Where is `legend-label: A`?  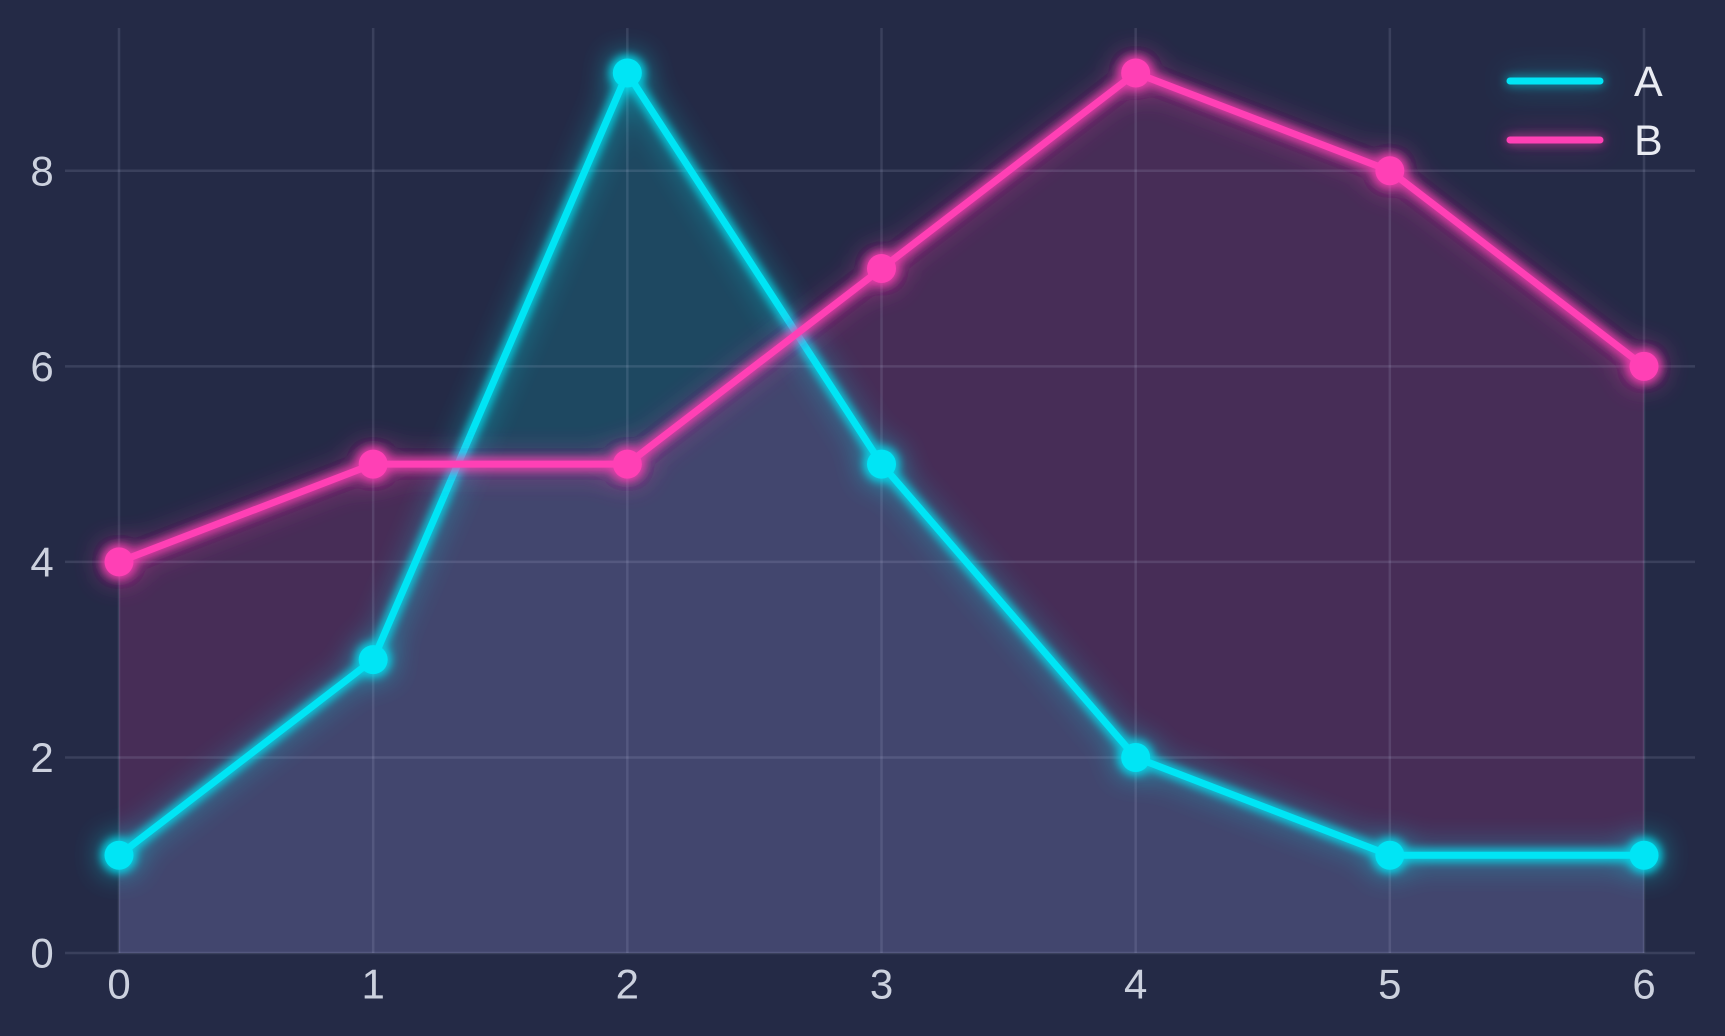 legend-label: A is located at coordinates (1648, 82).